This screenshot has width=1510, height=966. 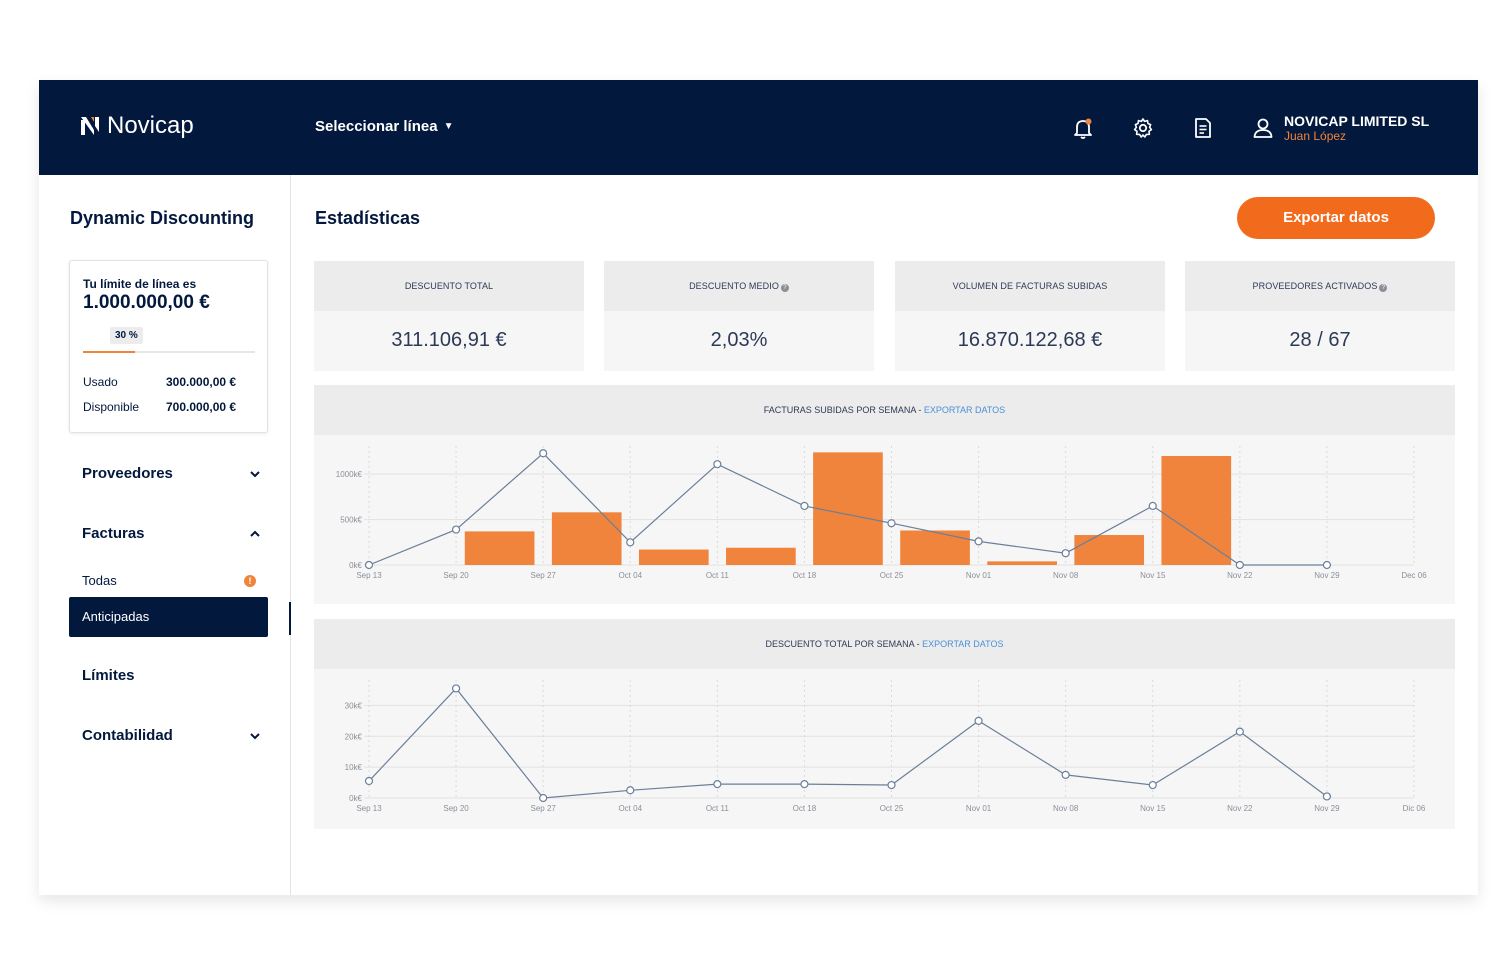 I want to click on sidebar-item-contabilidad: Contabilidad, so click(x=172, y=735).